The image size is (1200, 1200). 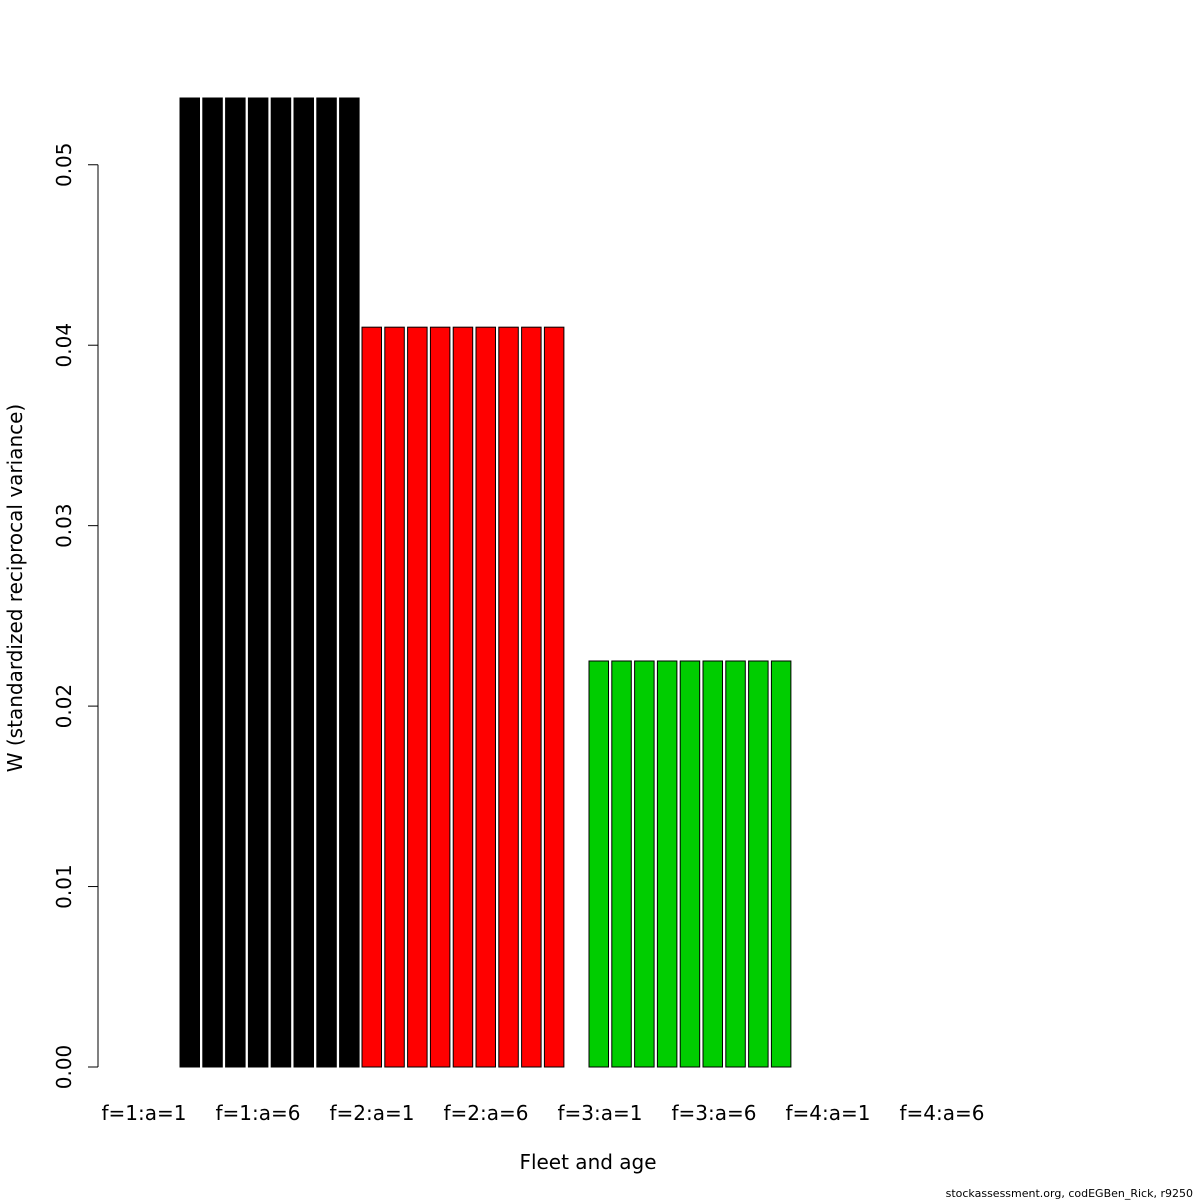 What do you see at coordinates (64, 345) in the screenshot?
I see `y-tick-label: 0.04` at bounding box center [64, 345].